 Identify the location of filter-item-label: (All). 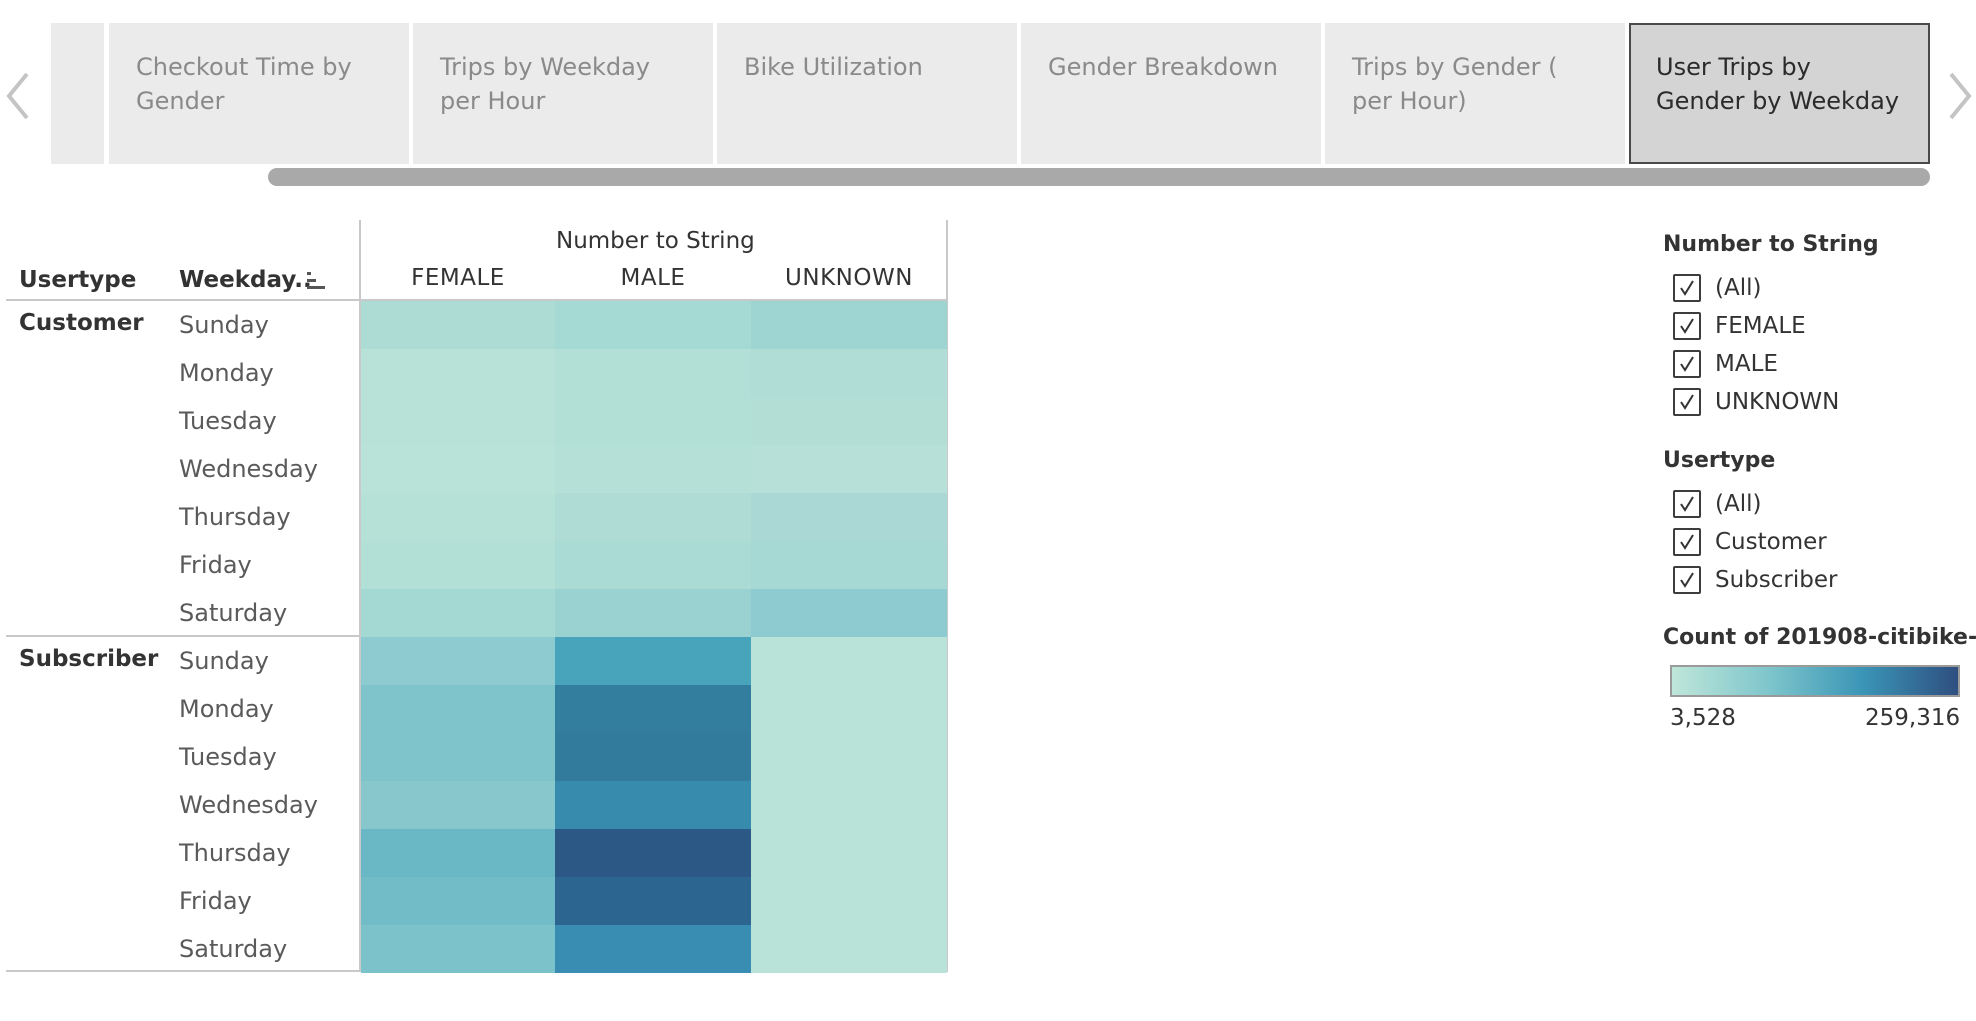
(1738, 288).